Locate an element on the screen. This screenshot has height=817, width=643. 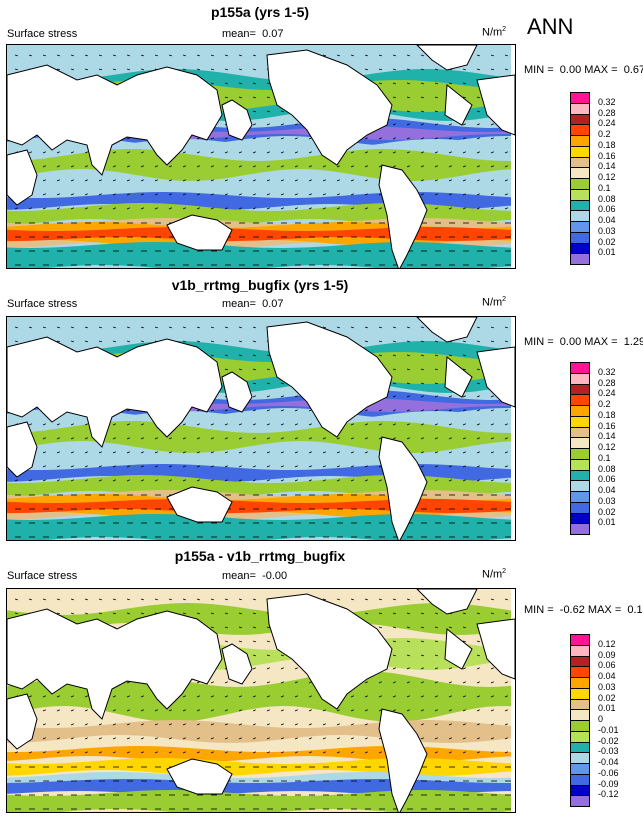
panel-title: v1b_rrtmg_bugfix (yrs 1-5) is located at coordinates (260, 285).